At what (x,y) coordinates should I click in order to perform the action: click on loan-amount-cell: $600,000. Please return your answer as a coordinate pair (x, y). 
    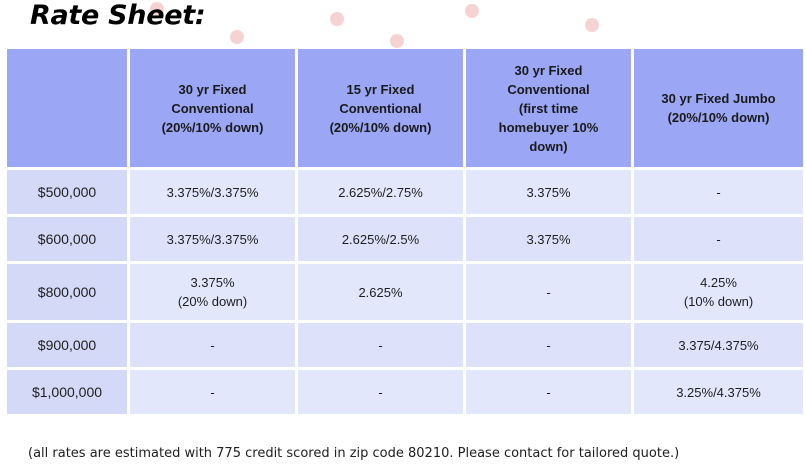
    Looking at the image, I should click on (67, 239).